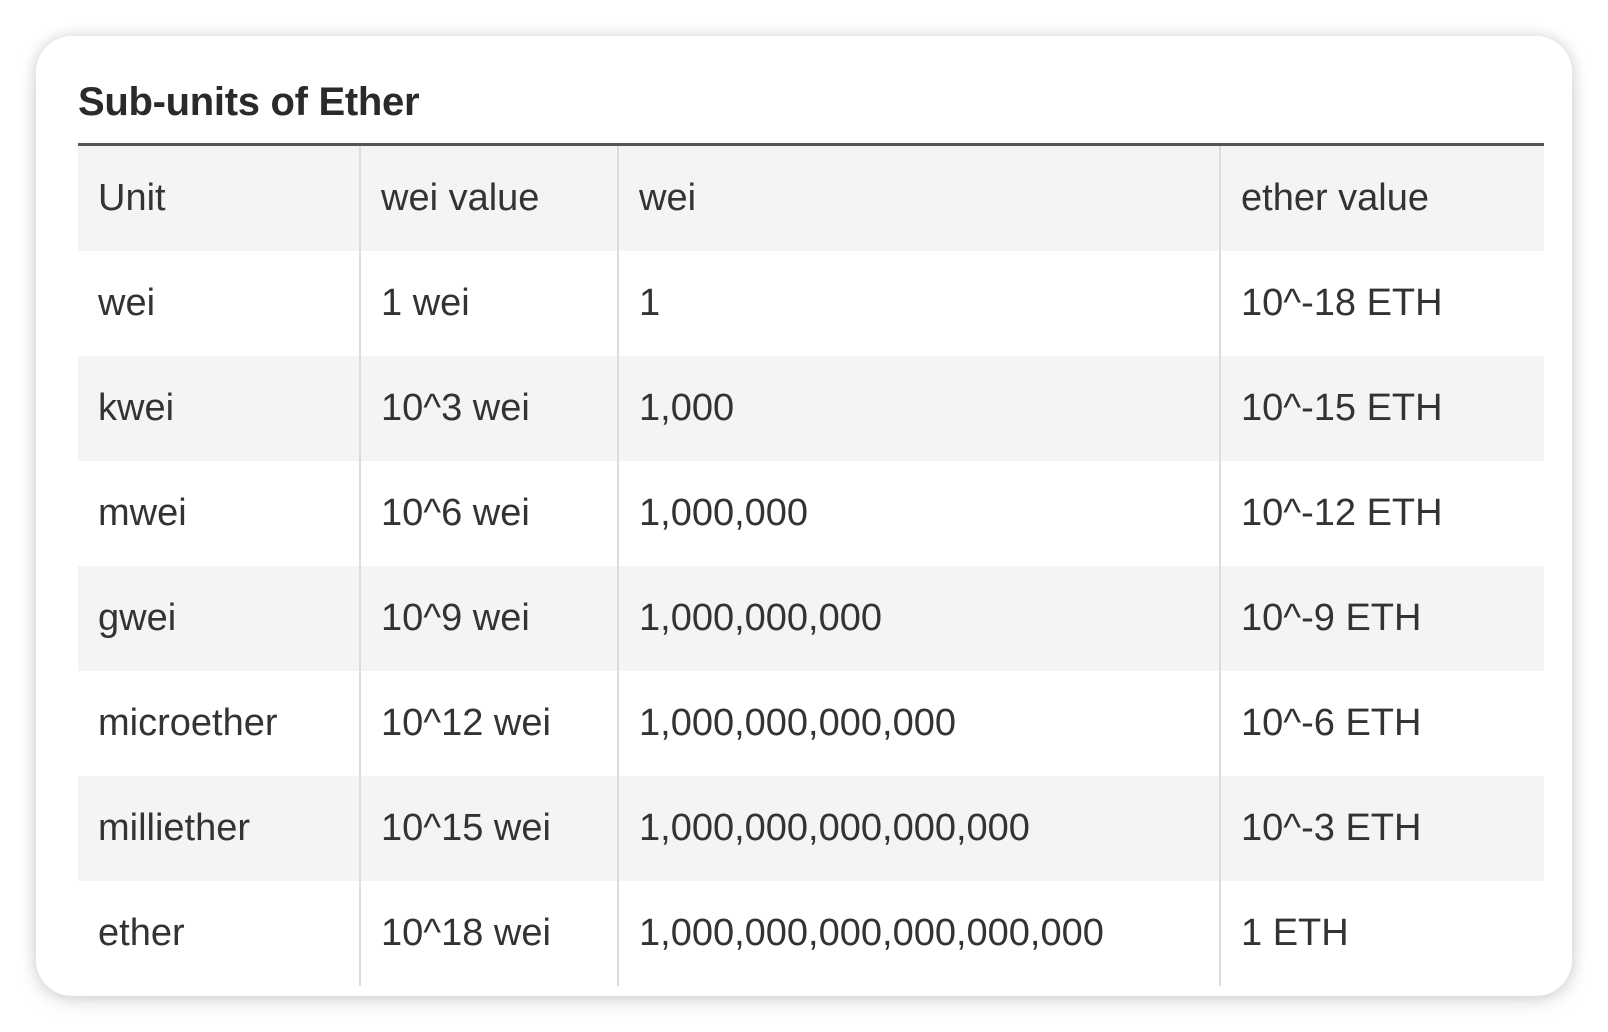  I want to click on cell-unit: mwei, so click(142, 513).